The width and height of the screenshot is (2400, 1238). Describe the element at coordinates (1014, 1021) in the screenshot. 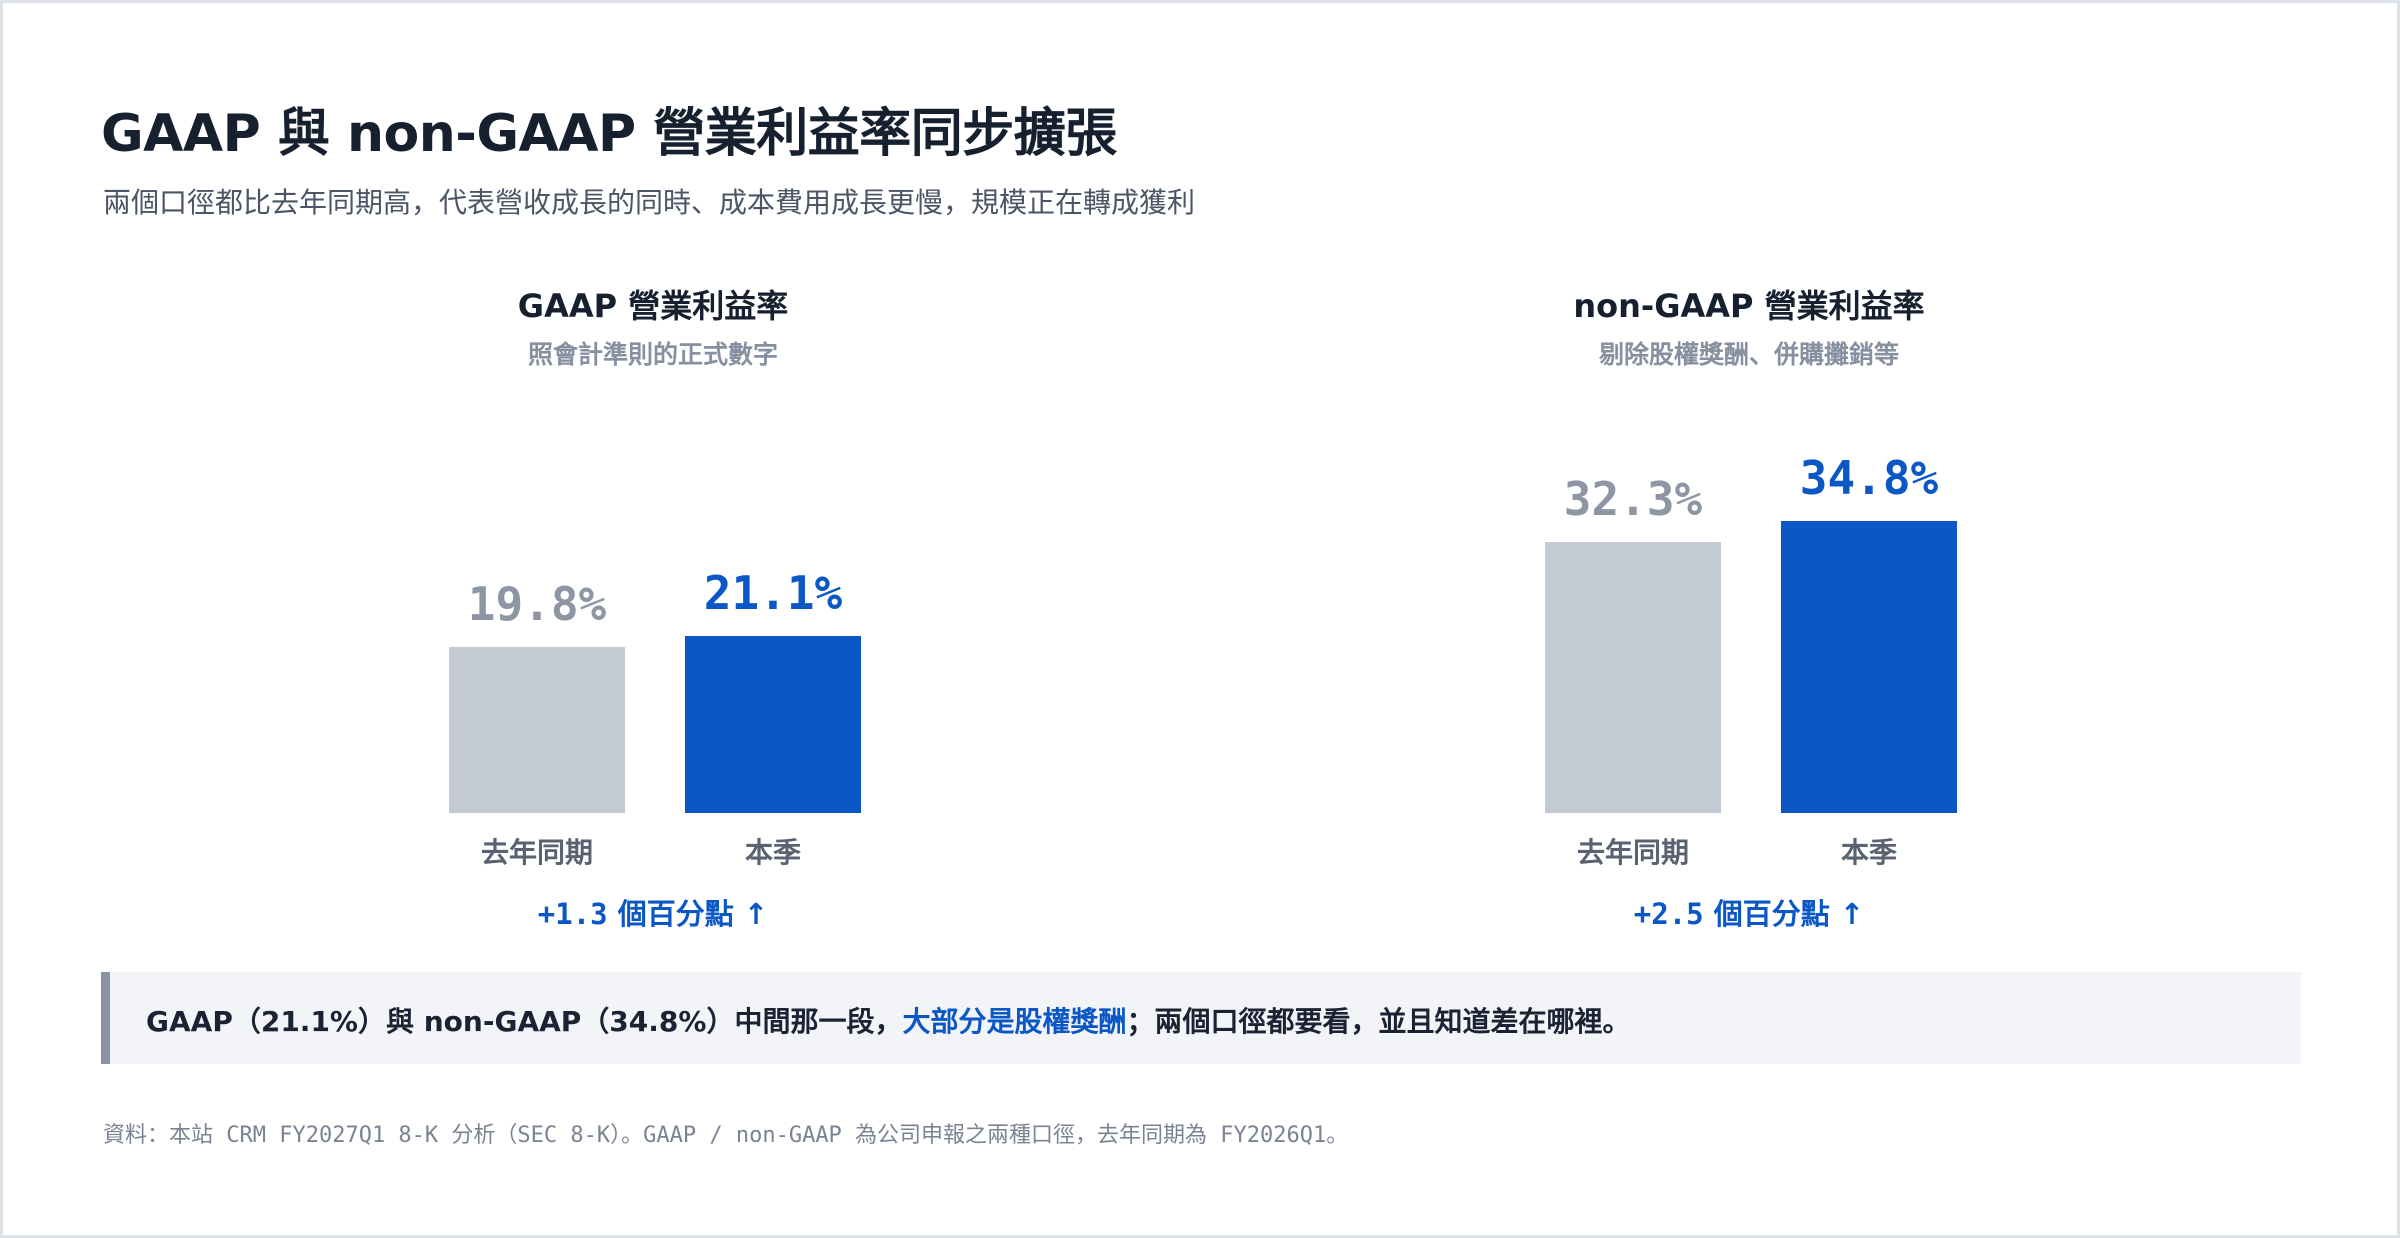

I see `callout-highlight: 大部分是股權獎酬` at that location.